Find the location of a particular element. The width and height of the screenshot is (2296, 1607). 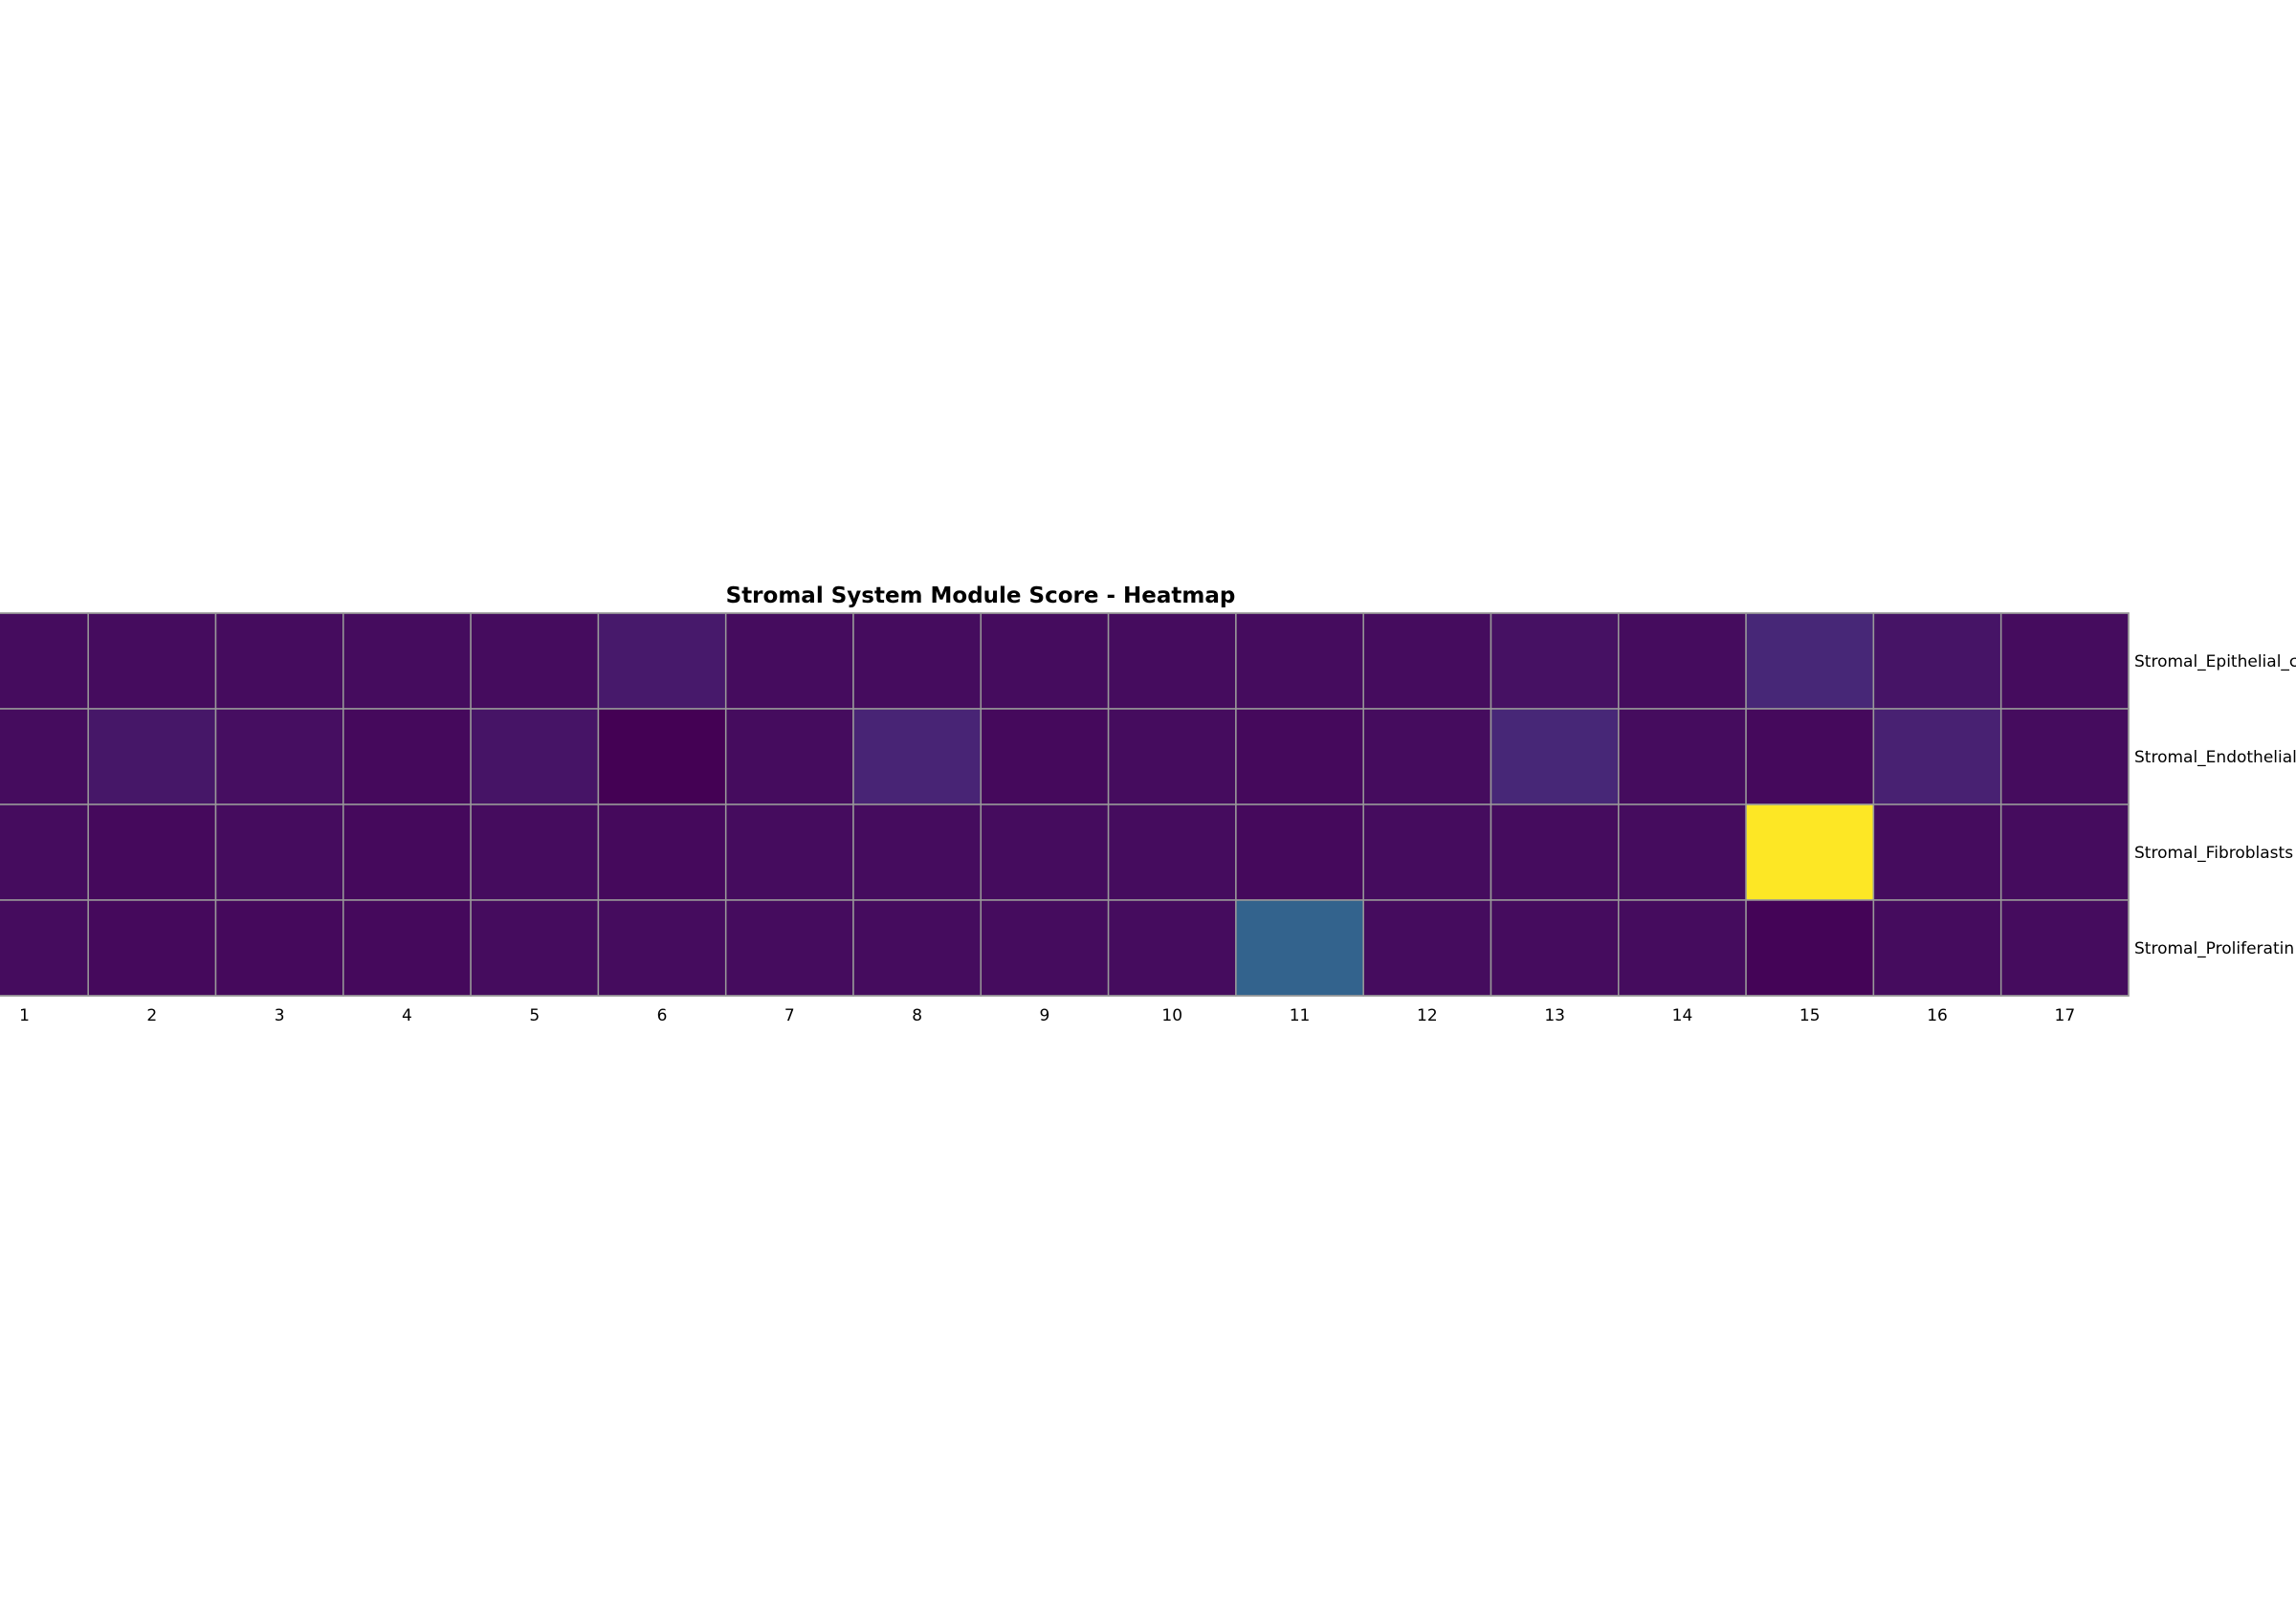

x-tick-label-9: 9 is located at coordinates (1045, 1015).